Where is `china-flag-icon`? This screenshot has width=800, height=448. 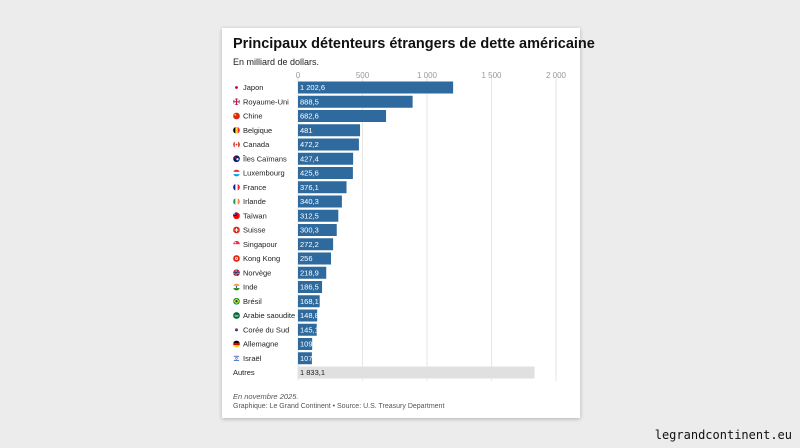 china-flag-icon is located at coordinates (236, 116).